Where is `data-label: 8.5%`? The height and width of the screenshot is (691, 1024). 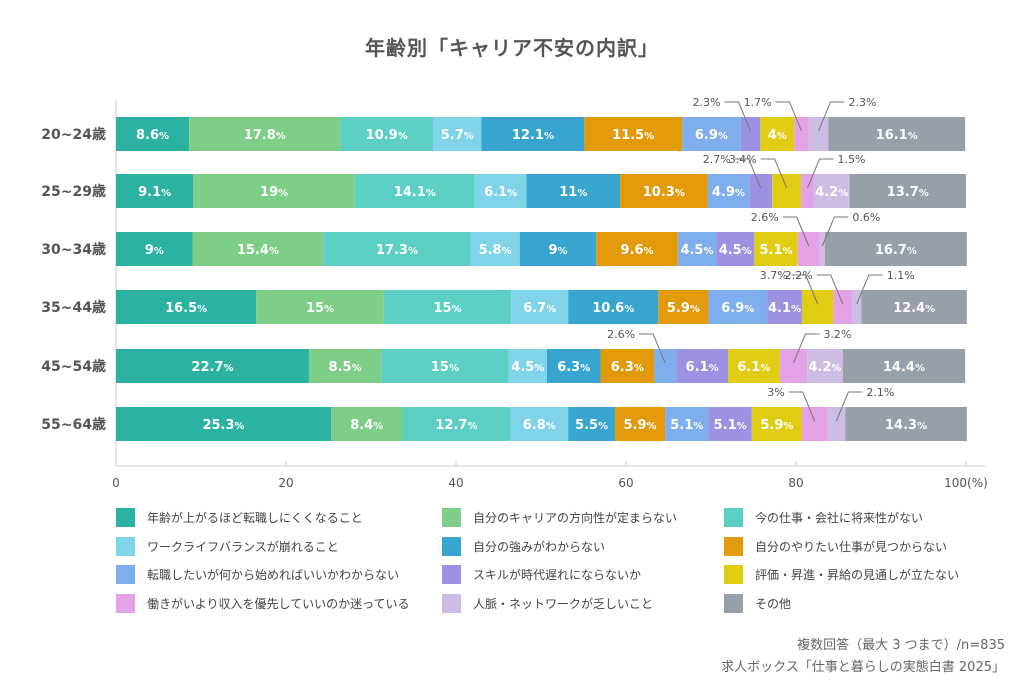
data-label: 8.5% is located at coordinates (345, 367).